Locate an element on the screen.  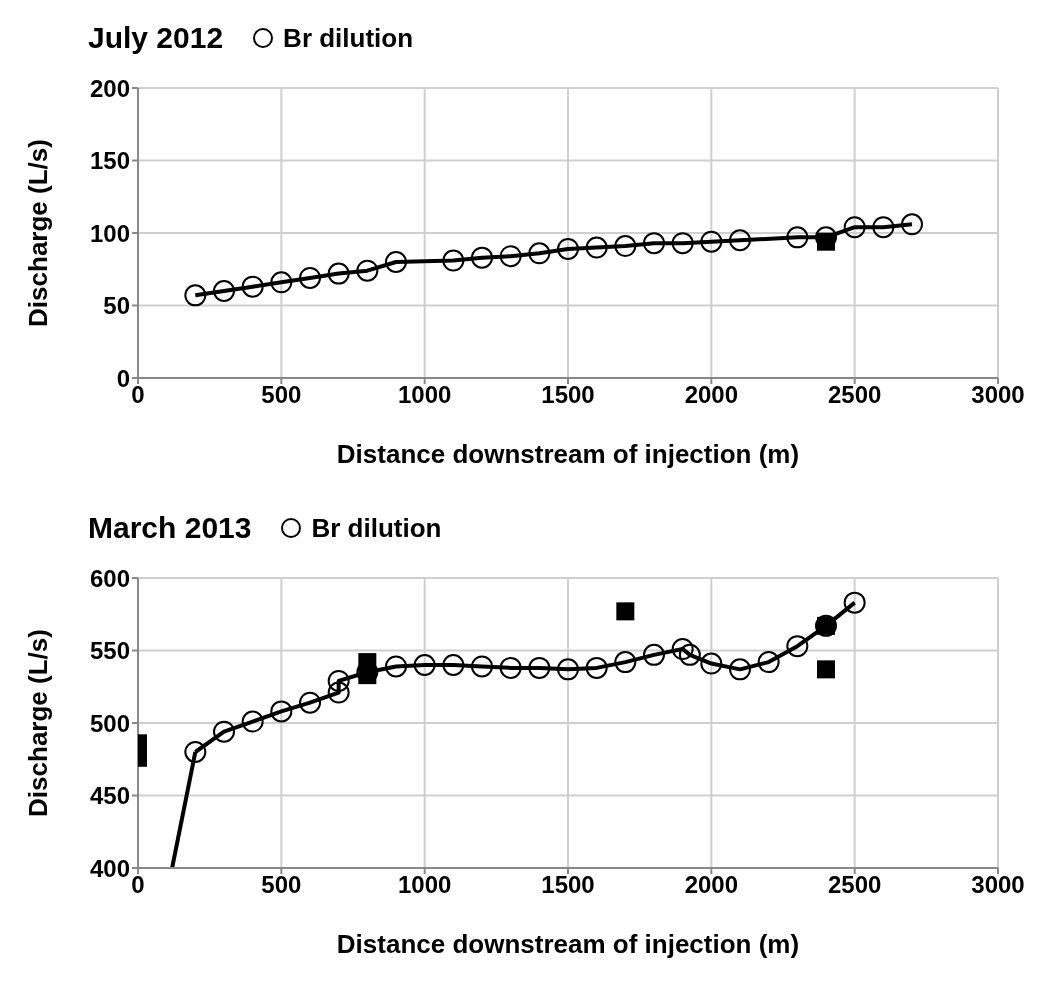
y-tick-label: 50 is located at coordinates (116, 306).